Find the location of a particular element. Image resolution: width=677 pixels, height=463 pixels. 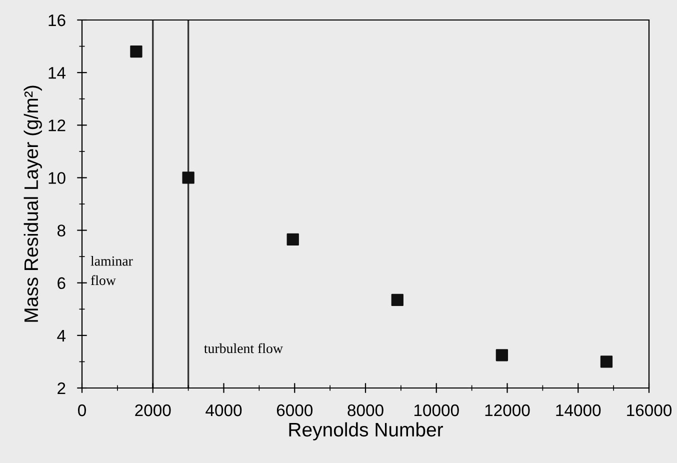

y-axis-title: Mass Residual Layer (g/m²) is located at coordinates (33, 204).